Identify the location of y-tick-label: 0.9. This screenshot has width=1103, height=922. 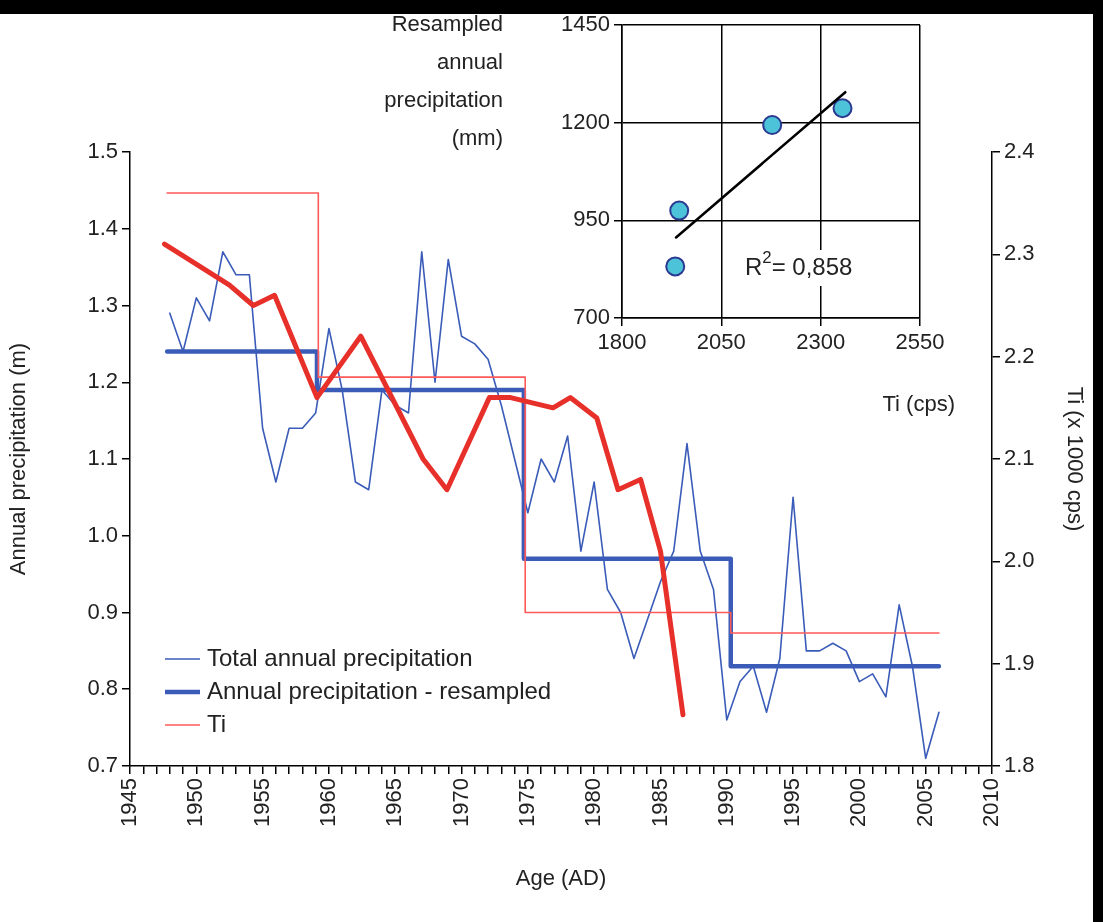
(102, 611).